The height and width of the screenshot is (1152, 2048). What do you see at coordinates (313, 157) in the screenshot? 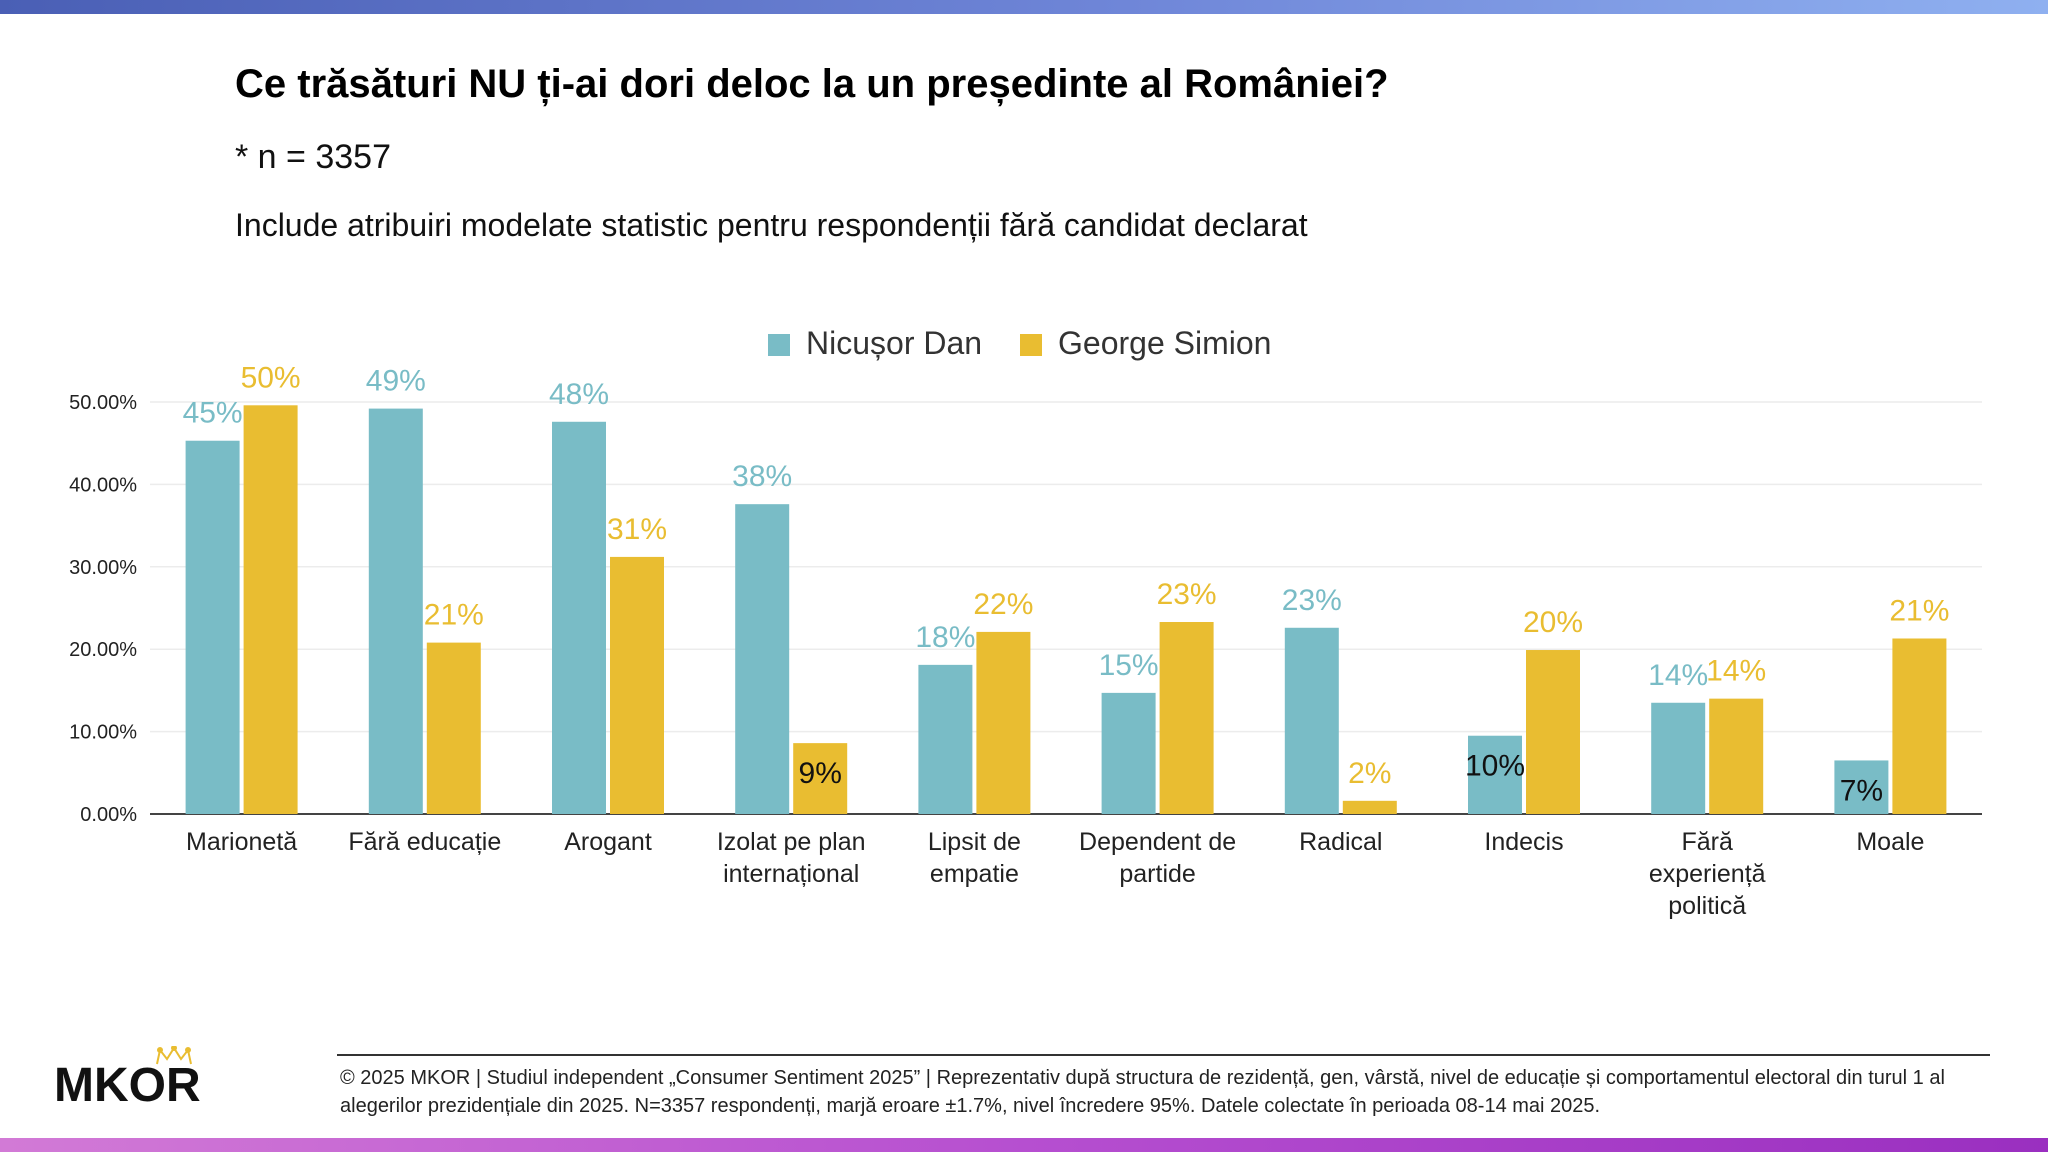
I see `sample-size: * n = 3357` at bounding box center [313, 157].